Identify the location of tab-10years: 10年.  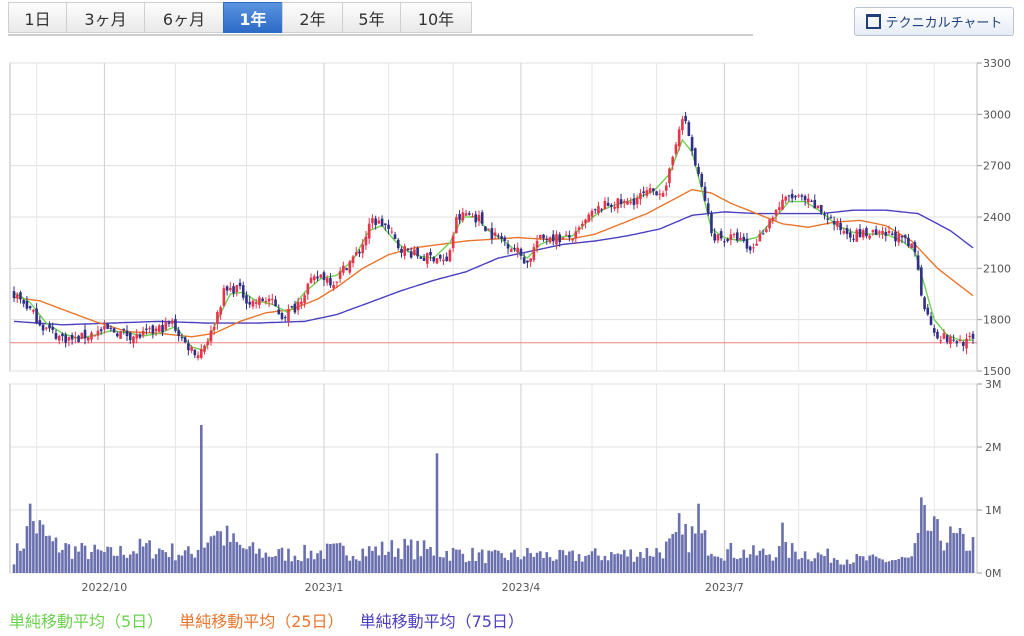
(436, 17).